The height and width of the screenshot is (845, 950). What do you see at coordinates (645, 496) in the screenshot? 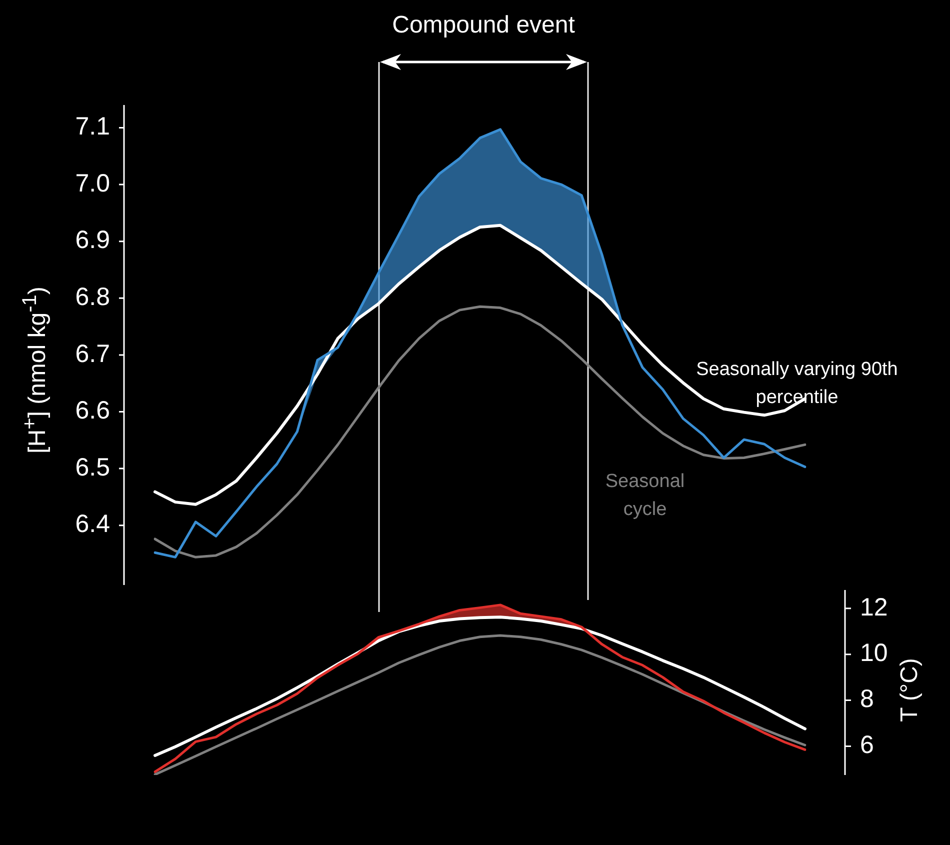
I see `series-label: Seasonal cycle` at bounding box center [645, 496].